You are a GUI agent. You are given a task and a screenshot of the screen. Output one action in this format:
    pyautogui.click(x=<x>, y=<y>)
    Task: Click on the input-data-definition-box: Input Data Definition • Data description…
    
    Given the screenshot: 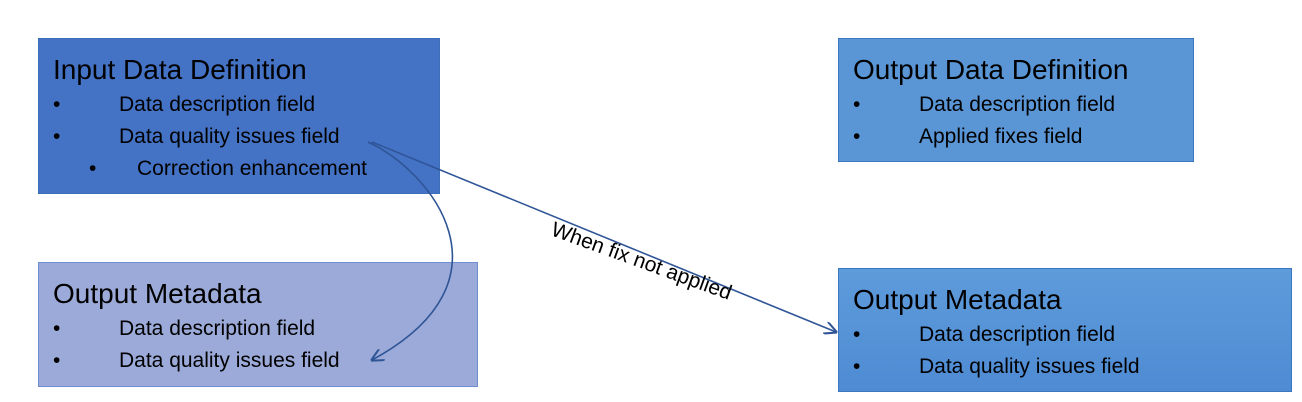 What is the action you would take?
    pyautogui.click(x=239, y=116)
    